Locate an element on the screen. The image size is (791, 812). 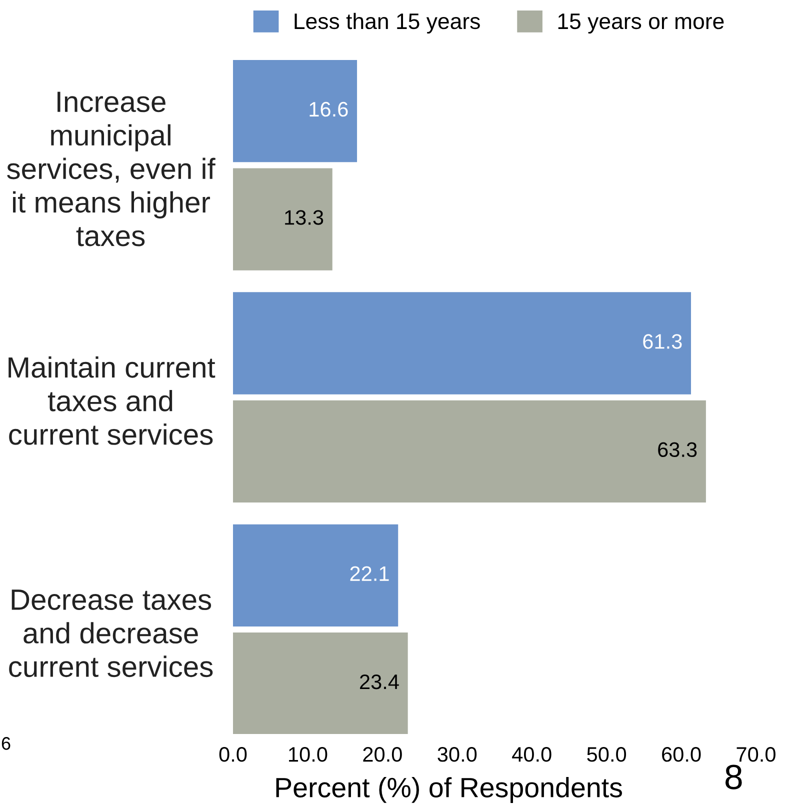
legend-label: 15 years or more is located at coordinates (641, 24).